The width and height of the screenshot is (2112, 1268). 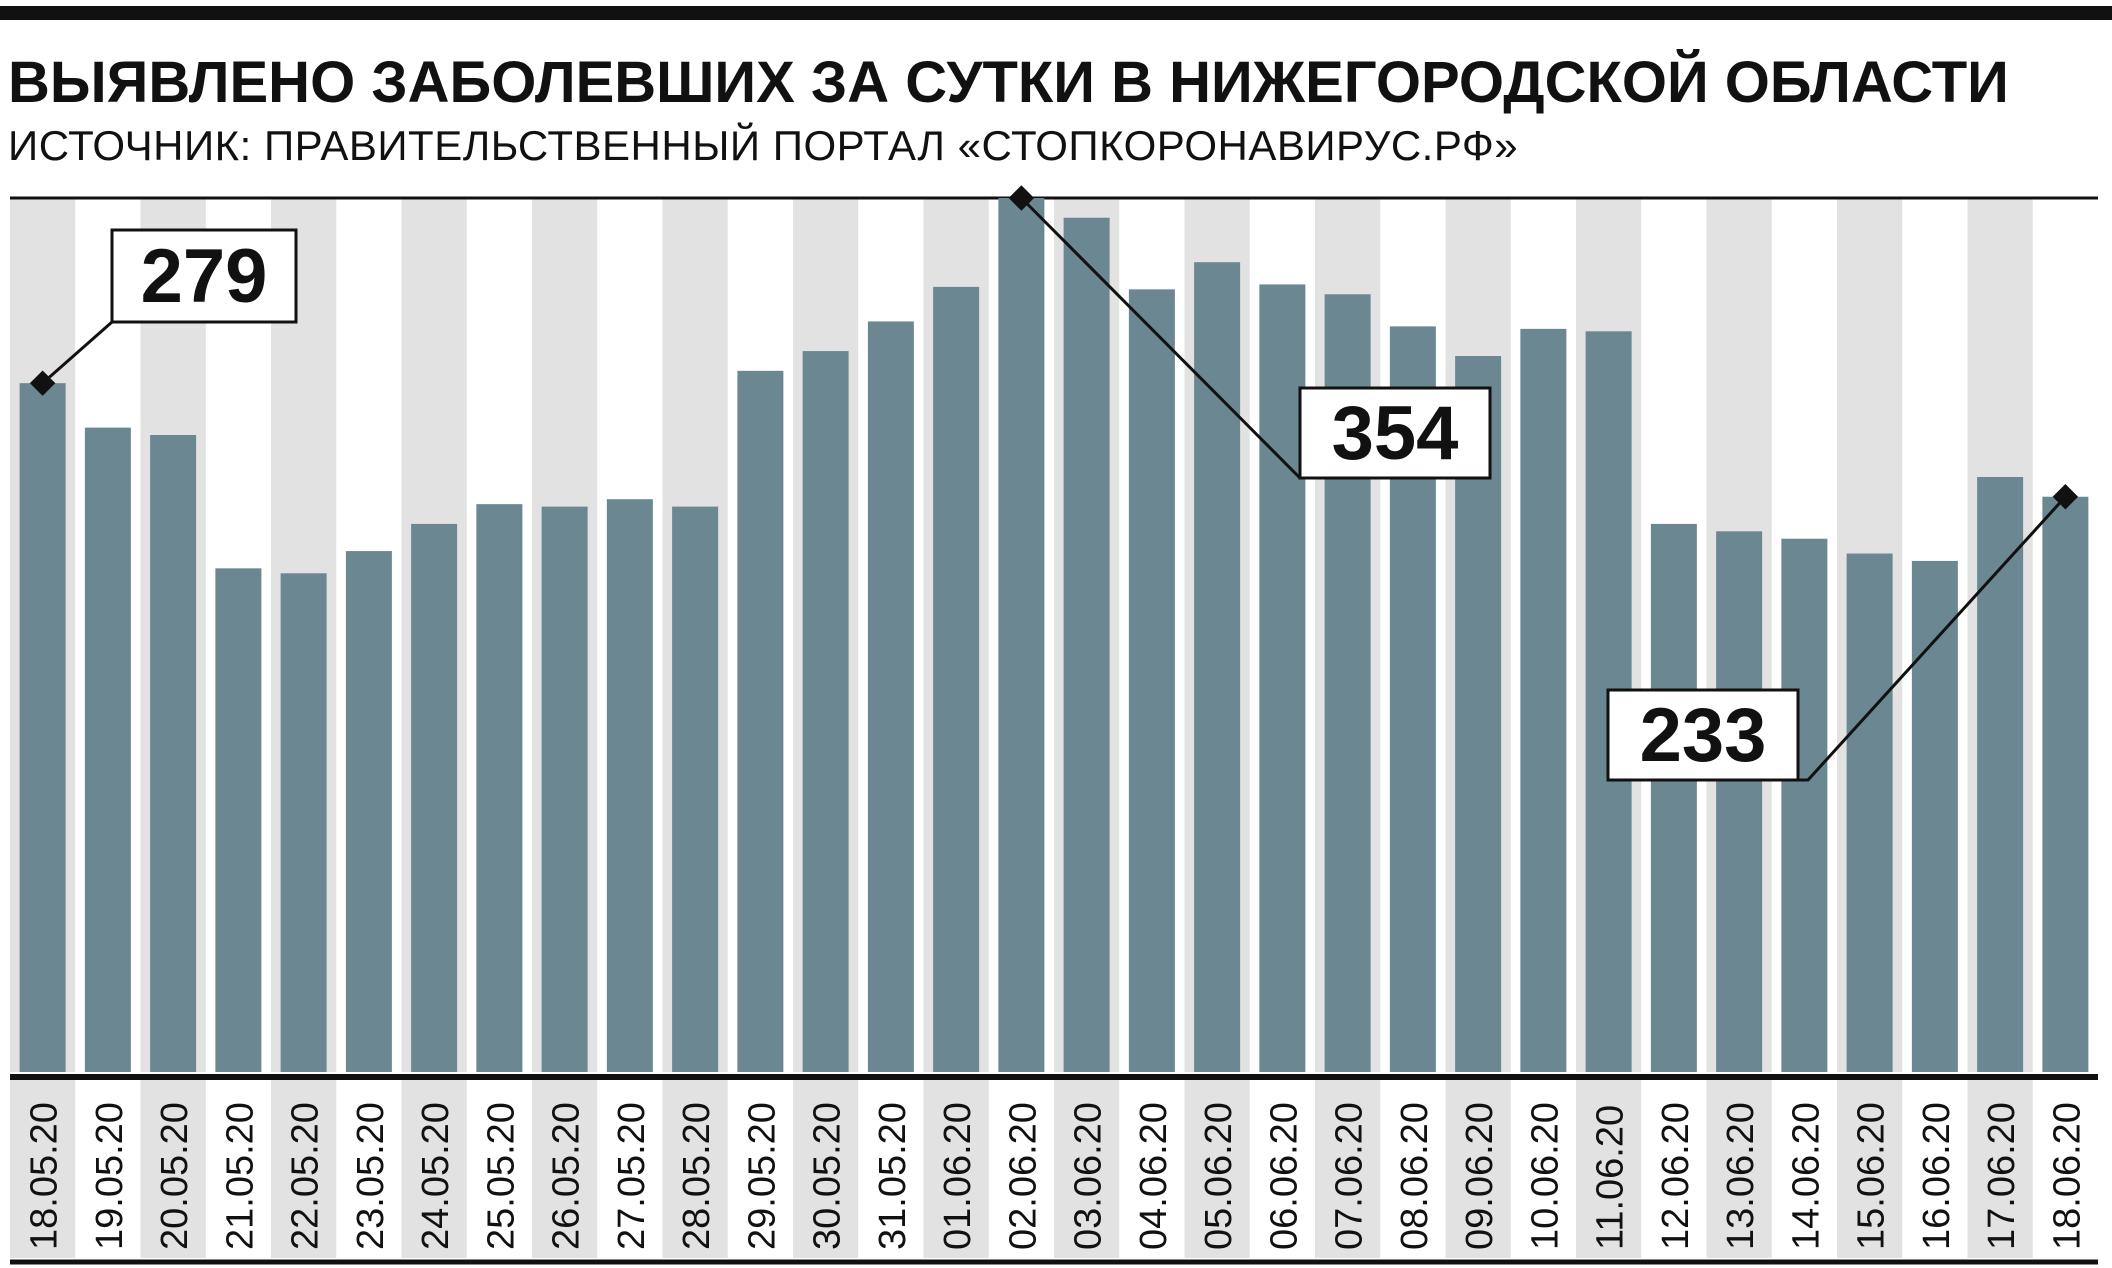 I want to click on bar-04.06.20, so click(x=1151, y=680).